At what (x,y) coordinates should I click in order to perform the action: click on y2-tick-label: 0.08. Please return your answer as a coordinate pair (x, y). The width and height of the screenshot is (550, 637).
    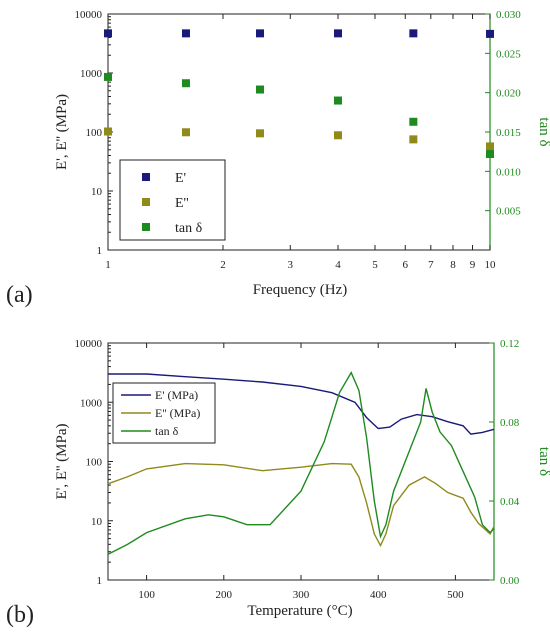
    Looking at the image, I should click on (510, 423).